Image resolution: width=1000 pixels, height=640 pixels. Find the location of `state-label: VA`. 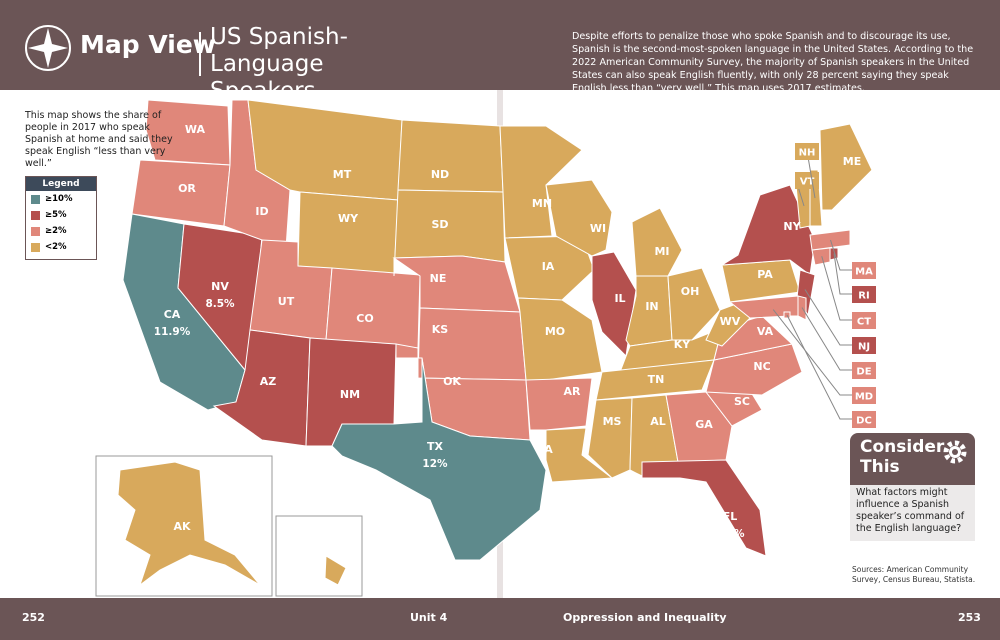

state-label: VA is located at coordinates (765, 331).